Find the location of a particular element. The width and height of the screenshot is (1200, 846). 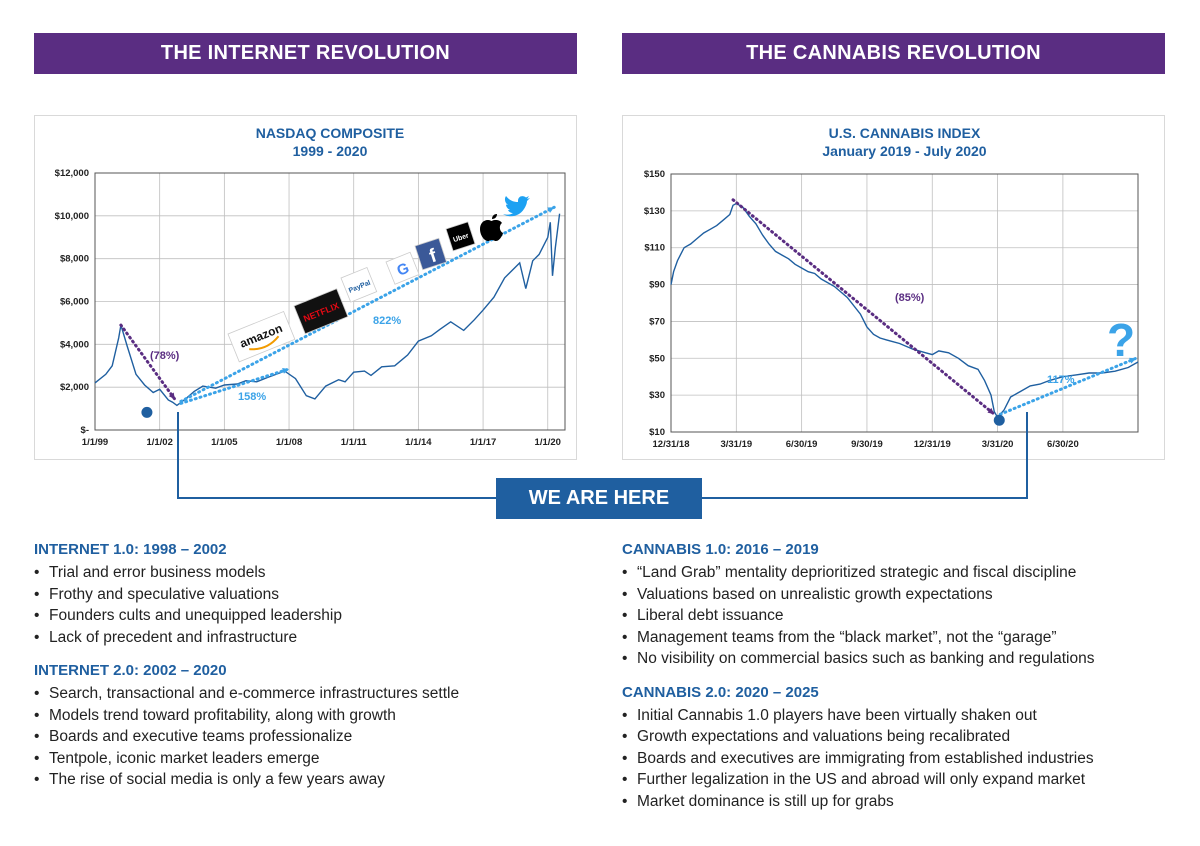

recovery-label: 158% is located at coordinates (252, 397).